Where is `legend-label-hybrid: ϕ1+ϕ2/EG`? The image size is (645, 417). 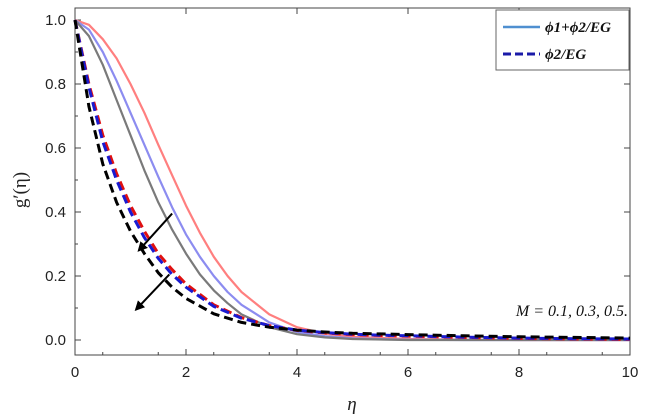
legend-label-hybrid: ϕ1+ϕ2/EG is located at coordinates (578, 28).